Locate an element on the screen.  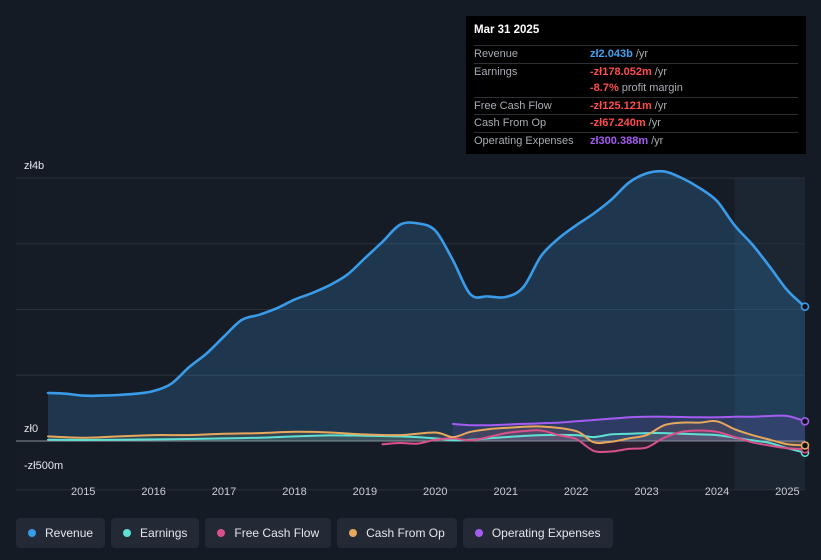
x-tick-label: 2020 is located at coordinates (435, 492).